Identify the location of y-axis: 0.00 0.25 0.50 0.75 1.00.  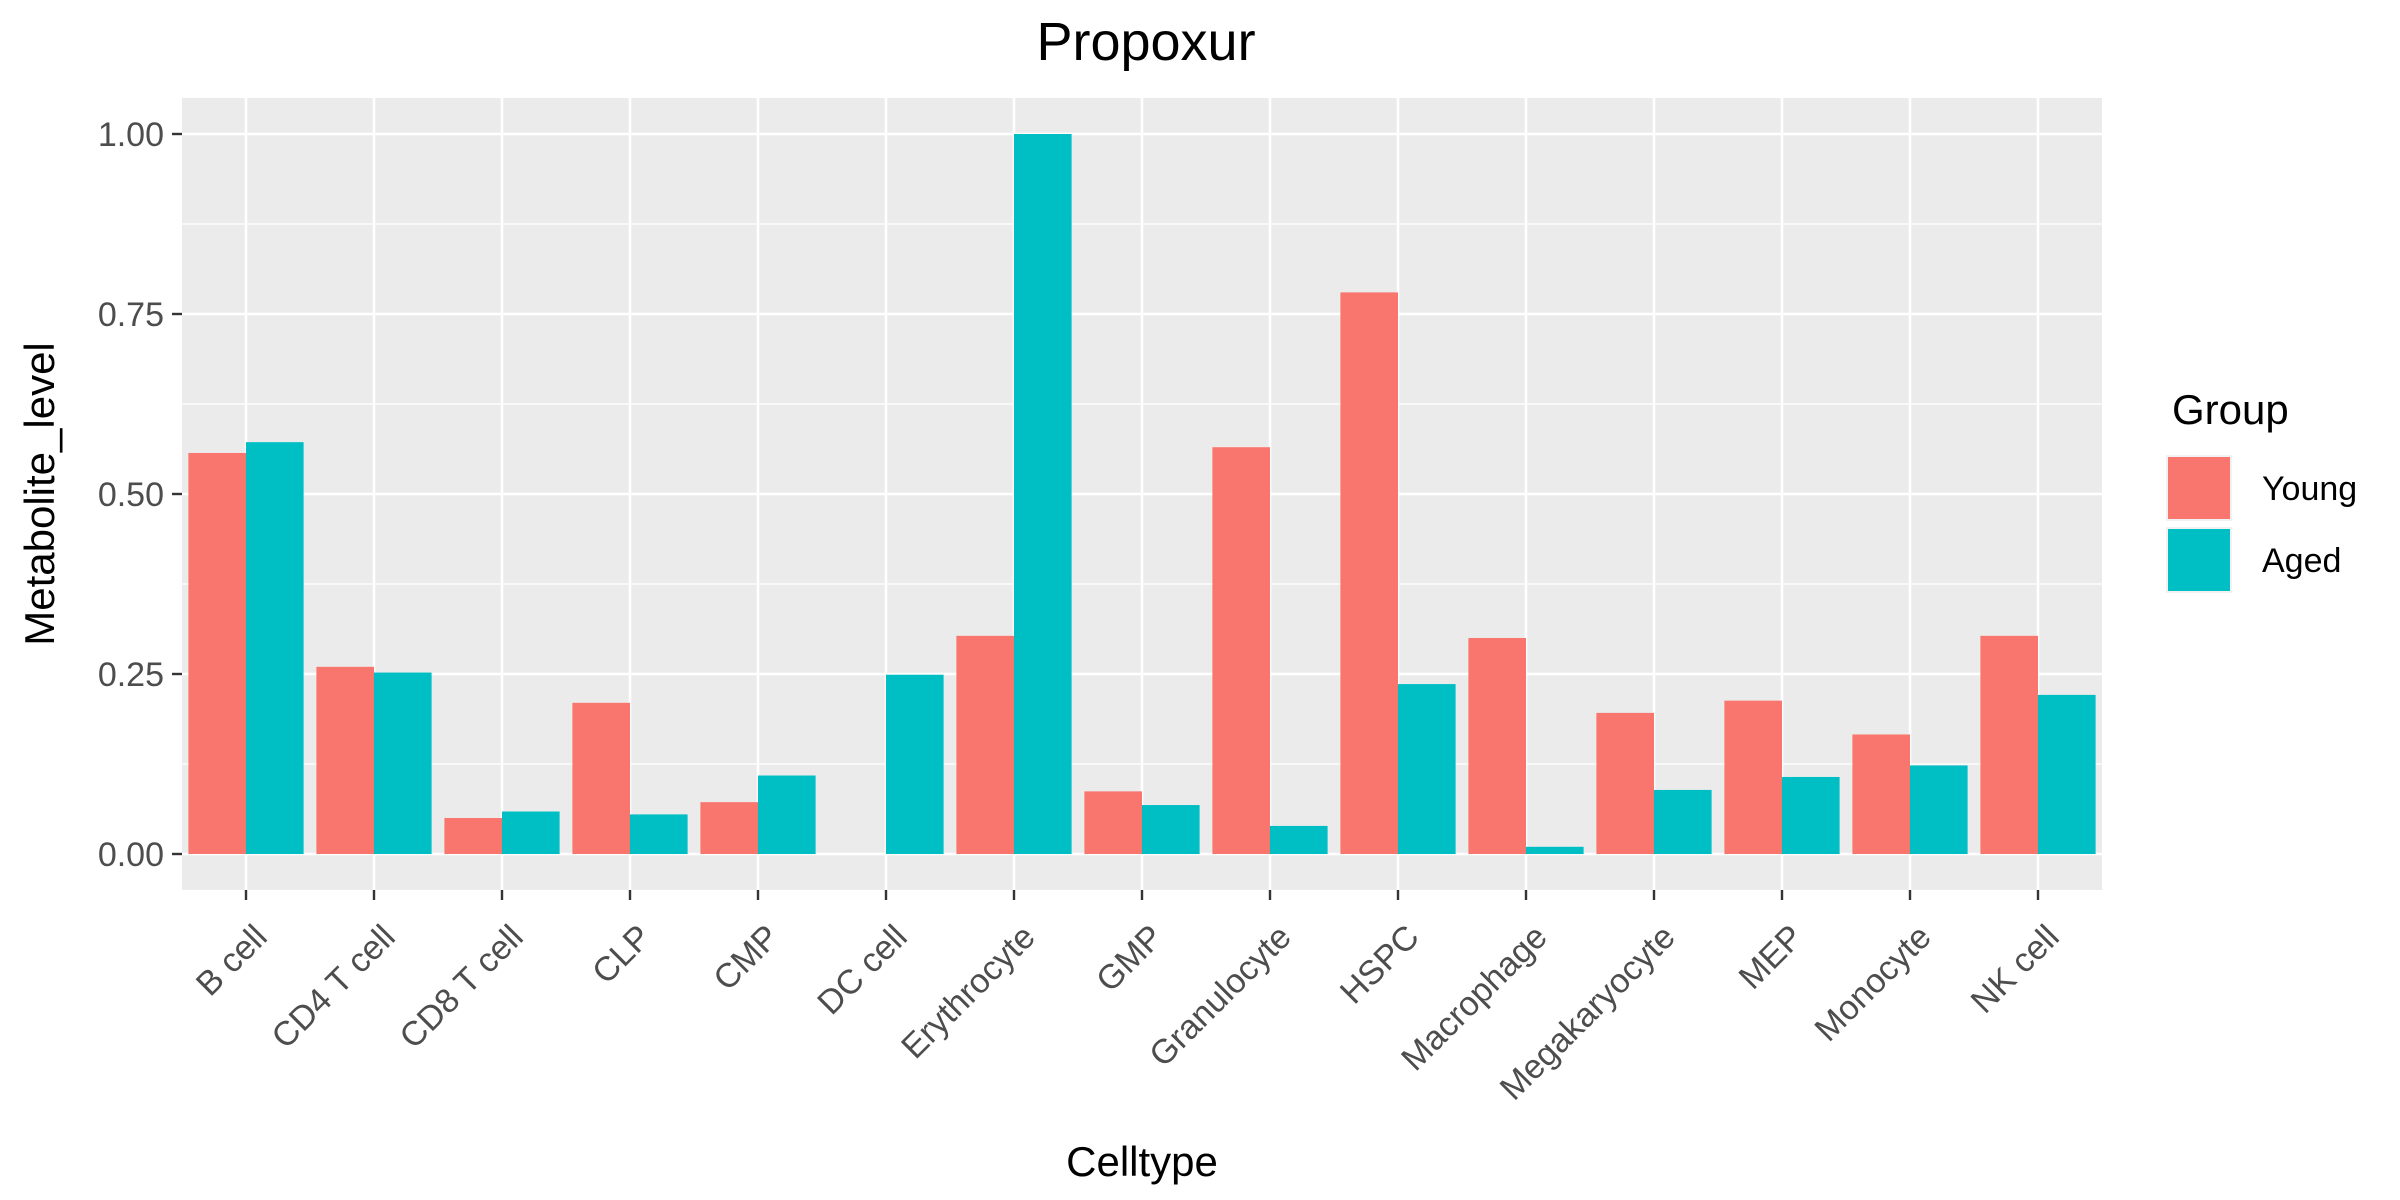
(140, 495).